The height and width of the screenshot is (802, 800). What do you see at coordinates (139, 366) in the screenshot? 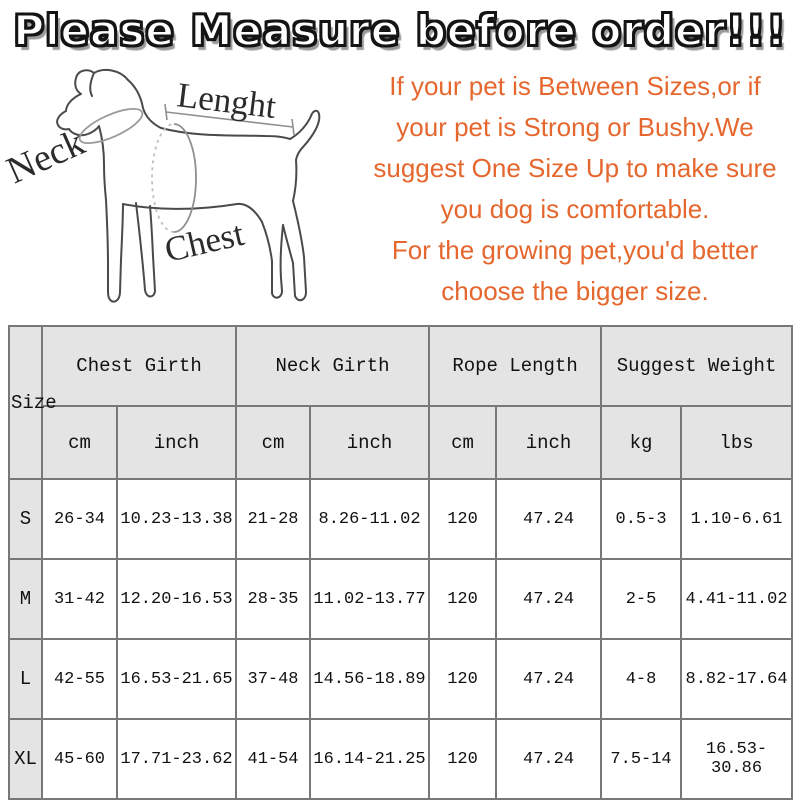
I see `chest-girth-header: Chest Girth` at bounding box center [139, 366].